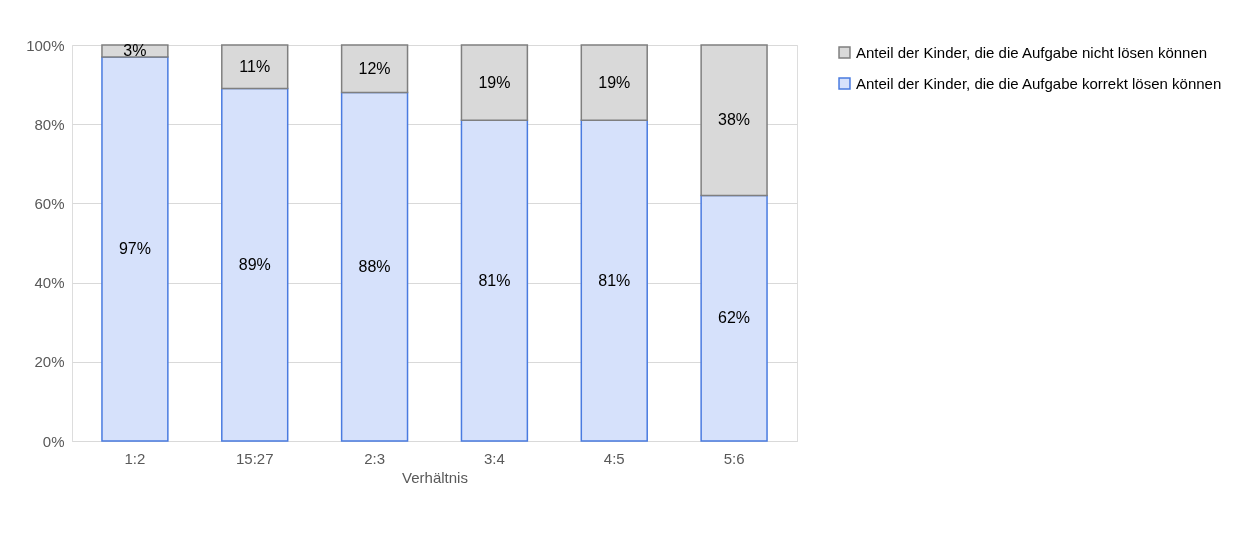 This screenshot has width=1252, height=534. I want to click on y-tick-label: 20%, so click(49, 362).